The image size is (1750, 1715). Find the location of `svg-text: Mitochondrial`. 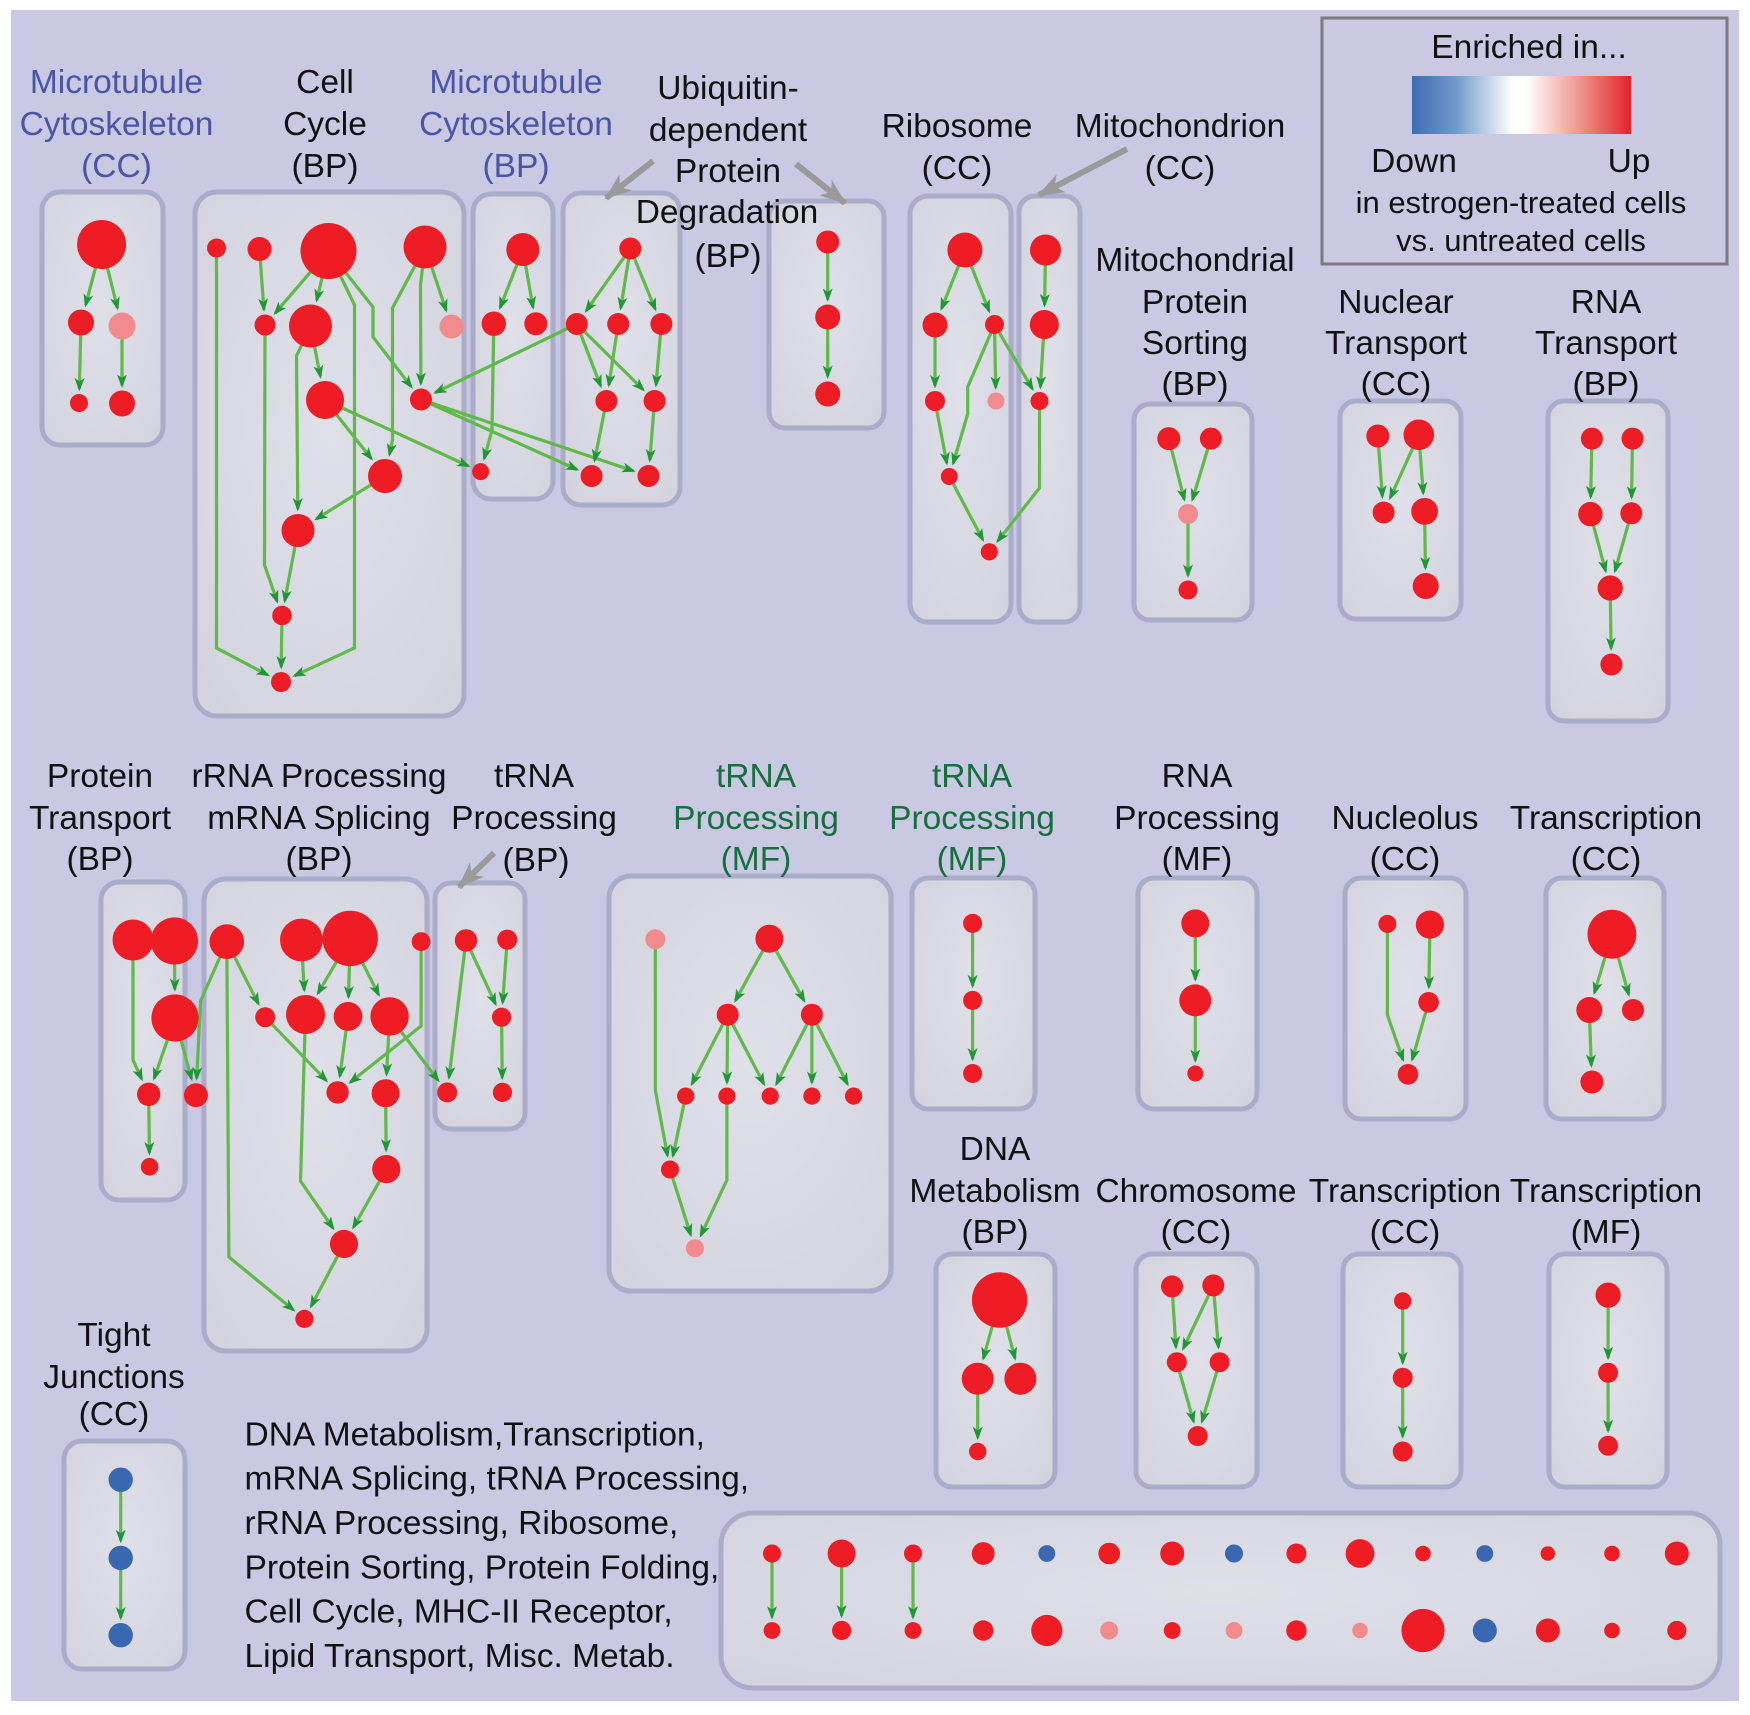

svg-text: Mitochondrial is located at coordinates (1194, 260).